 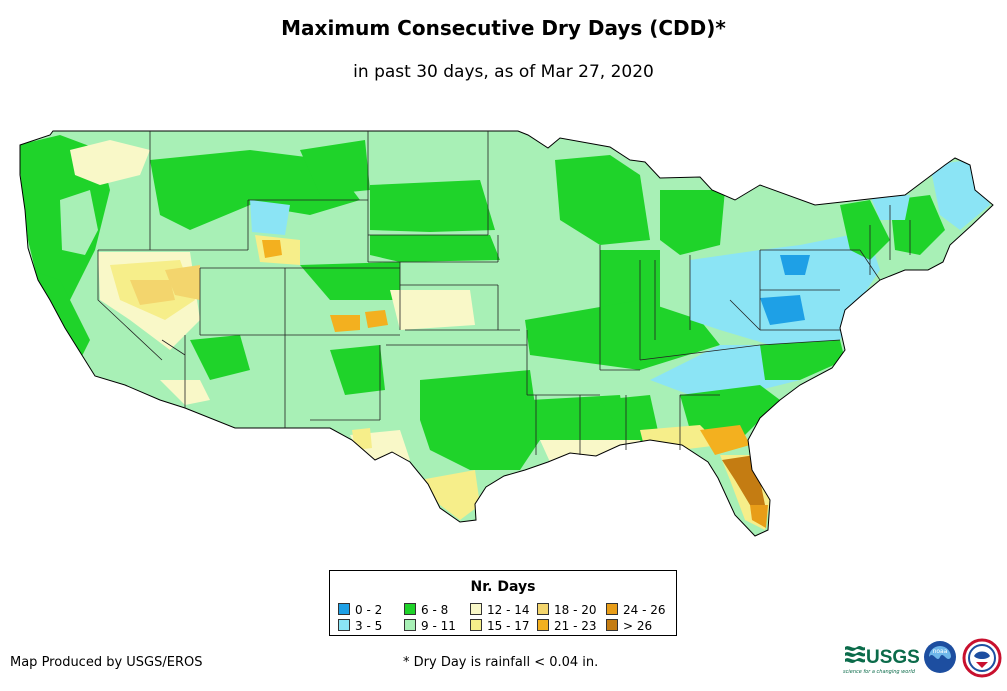 What do you see at coordinates (940, 651) in the screenshot?
I see `noaa-logo-text: noaa` at bounding box center [940, 651].